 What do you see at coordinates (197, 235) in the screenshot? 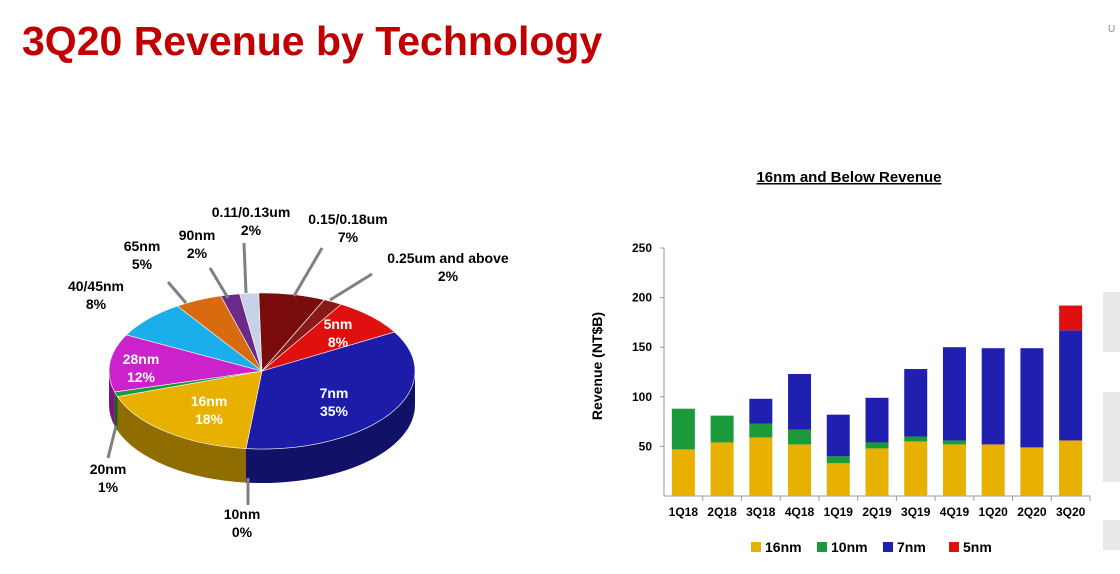
I see `pie-slice-label: 90nm` at bounding box center [197, 235].